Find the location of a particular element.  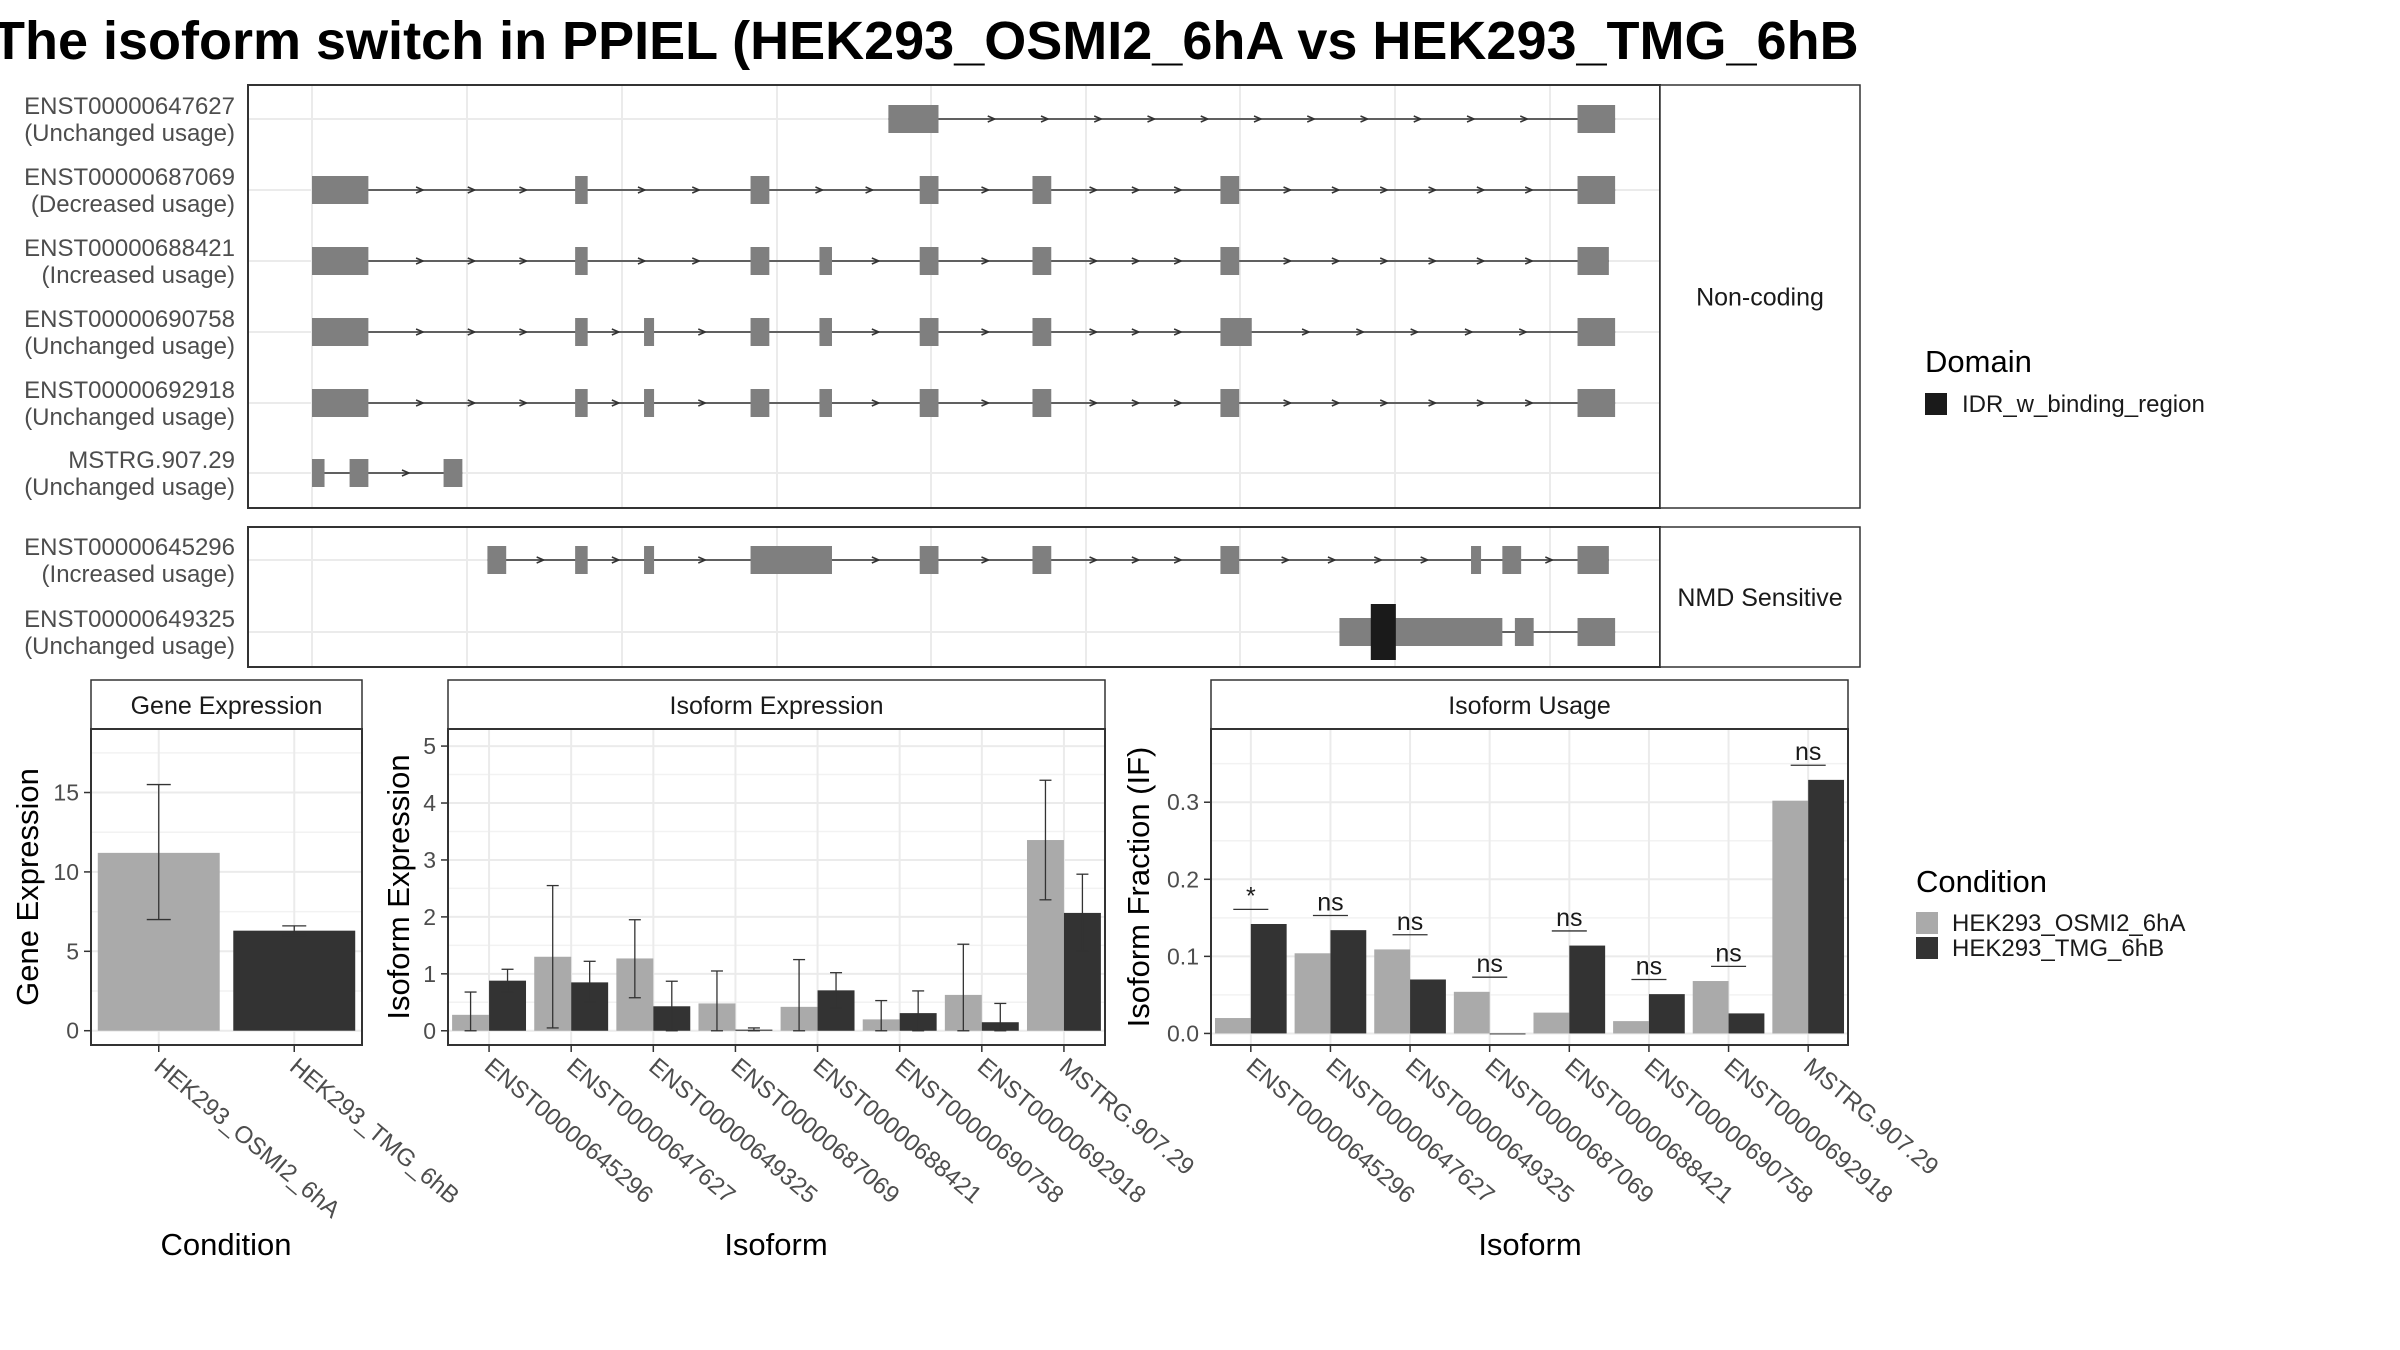

y-tick-label: 5 is located at coordinates (429, 746).